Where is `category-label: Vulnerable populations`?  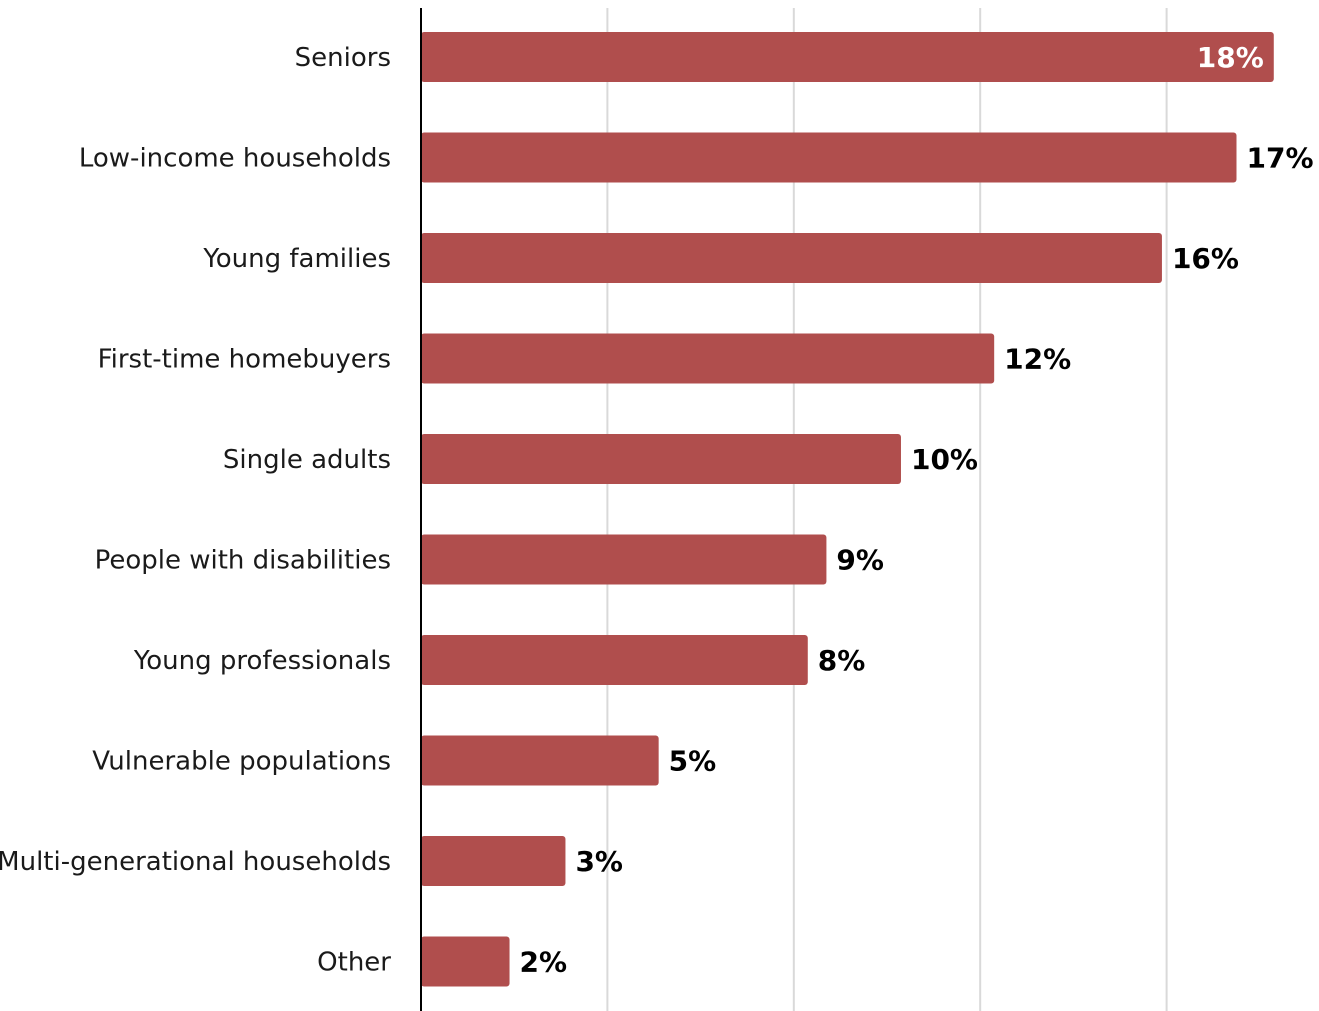
category-label: Vulnerable populations is located at coordinates (241, 762).